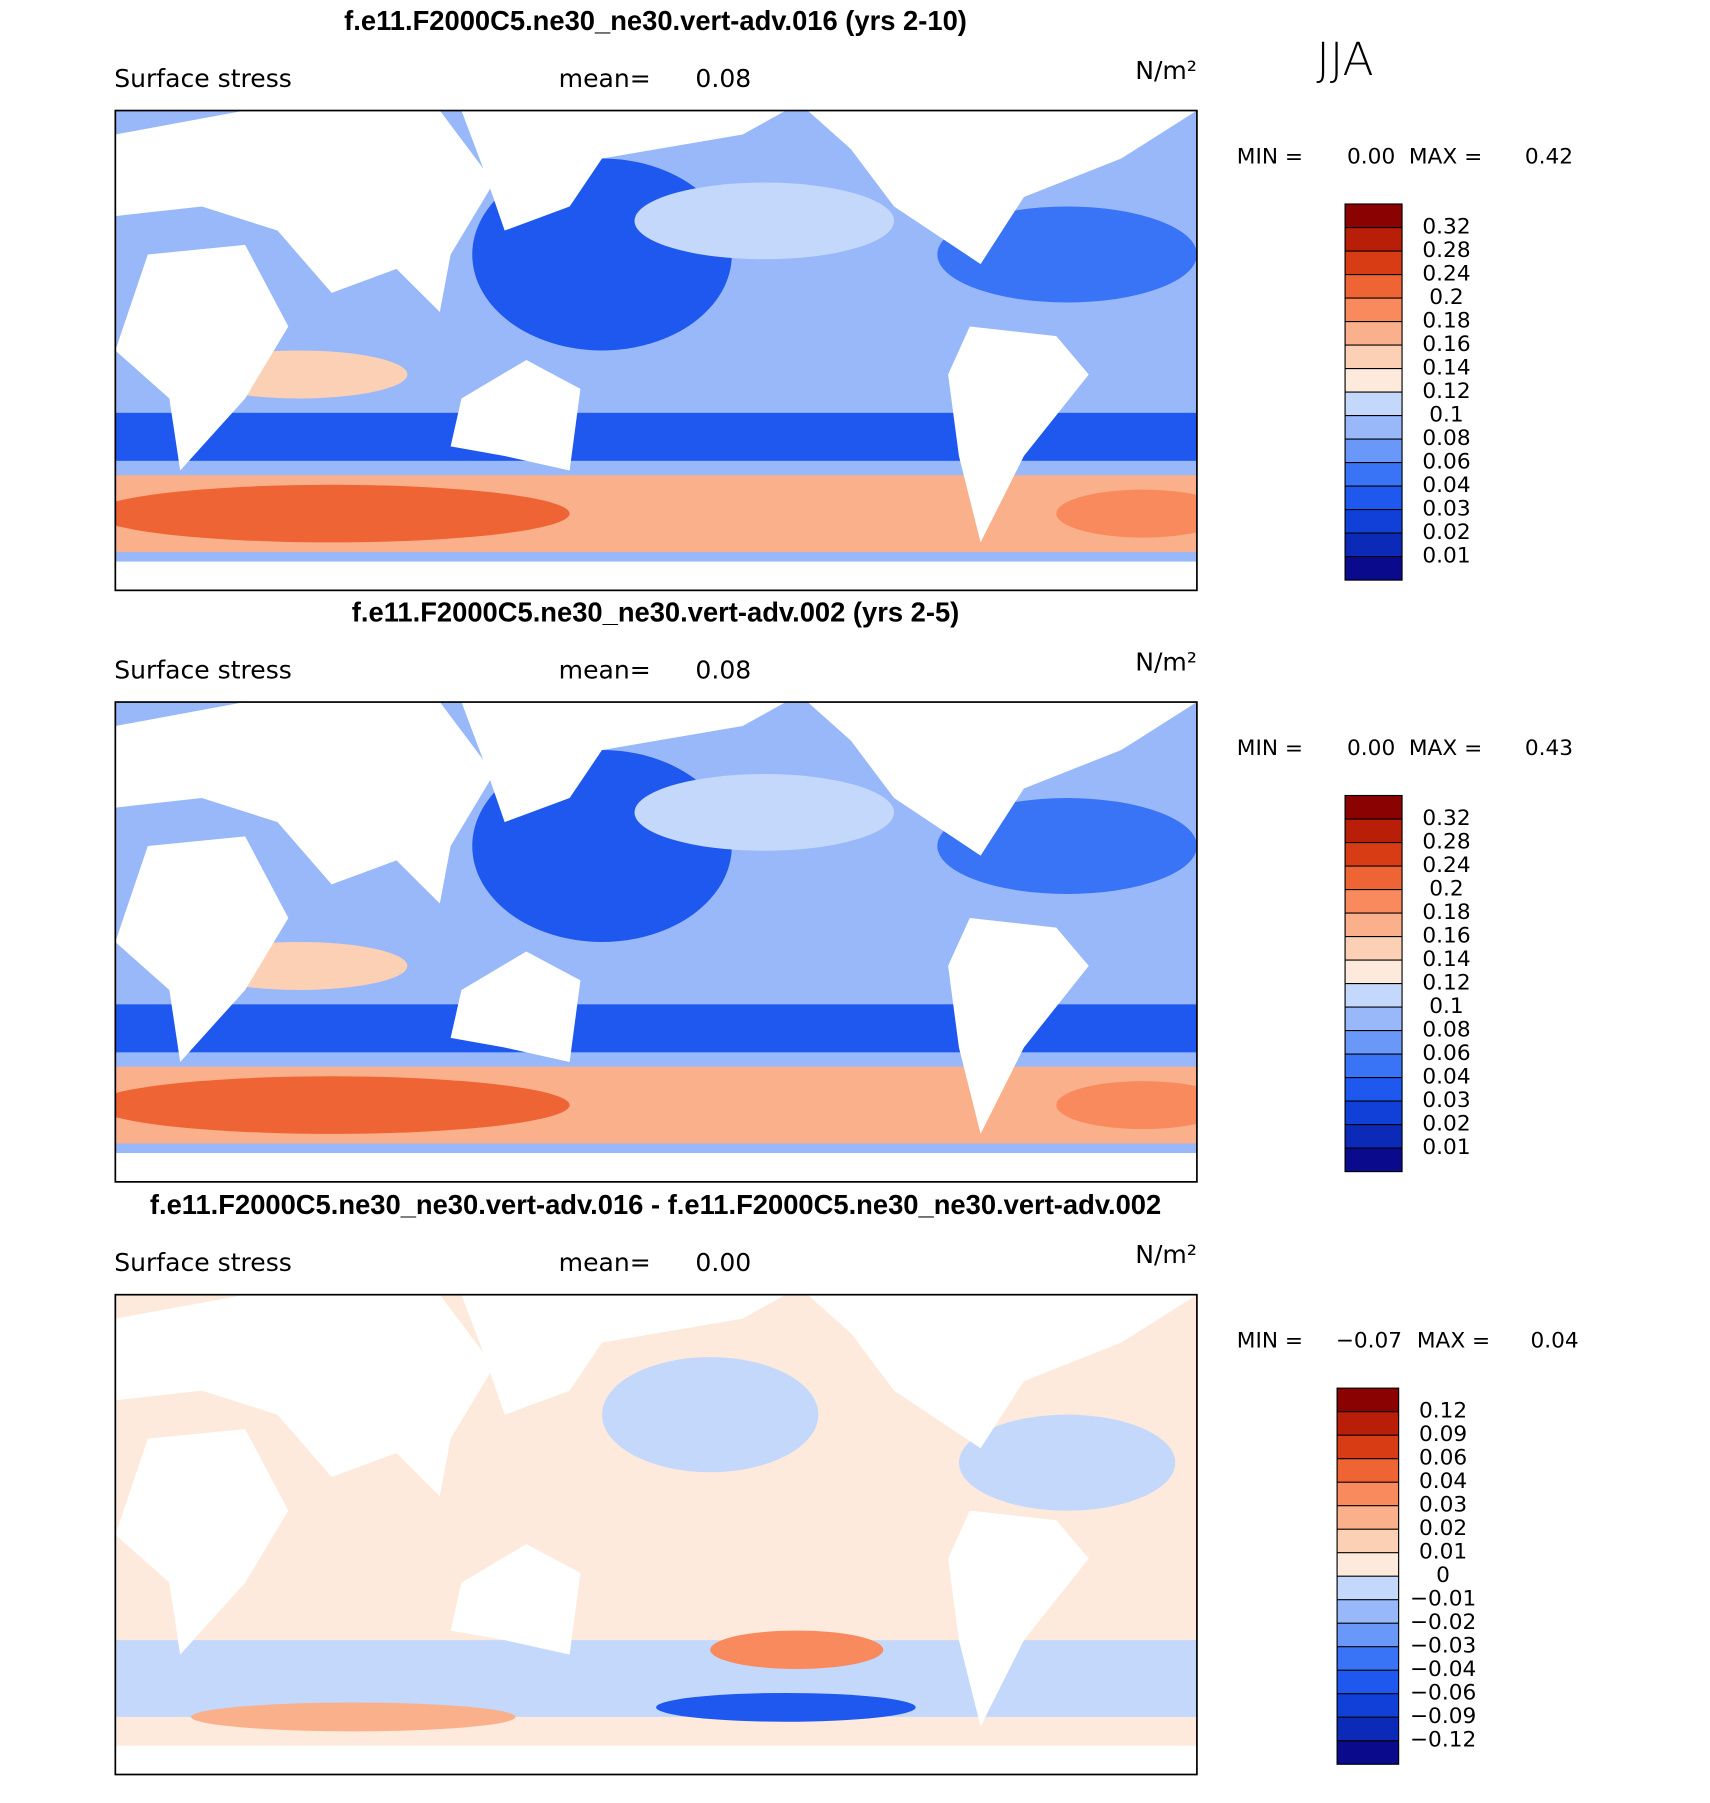 The height and width of the screenshot is (1803, 1710). What do you see at coordinates (202, 1542) in the screenshot?
I see `land-africa` at bounding box center [202, 1542].